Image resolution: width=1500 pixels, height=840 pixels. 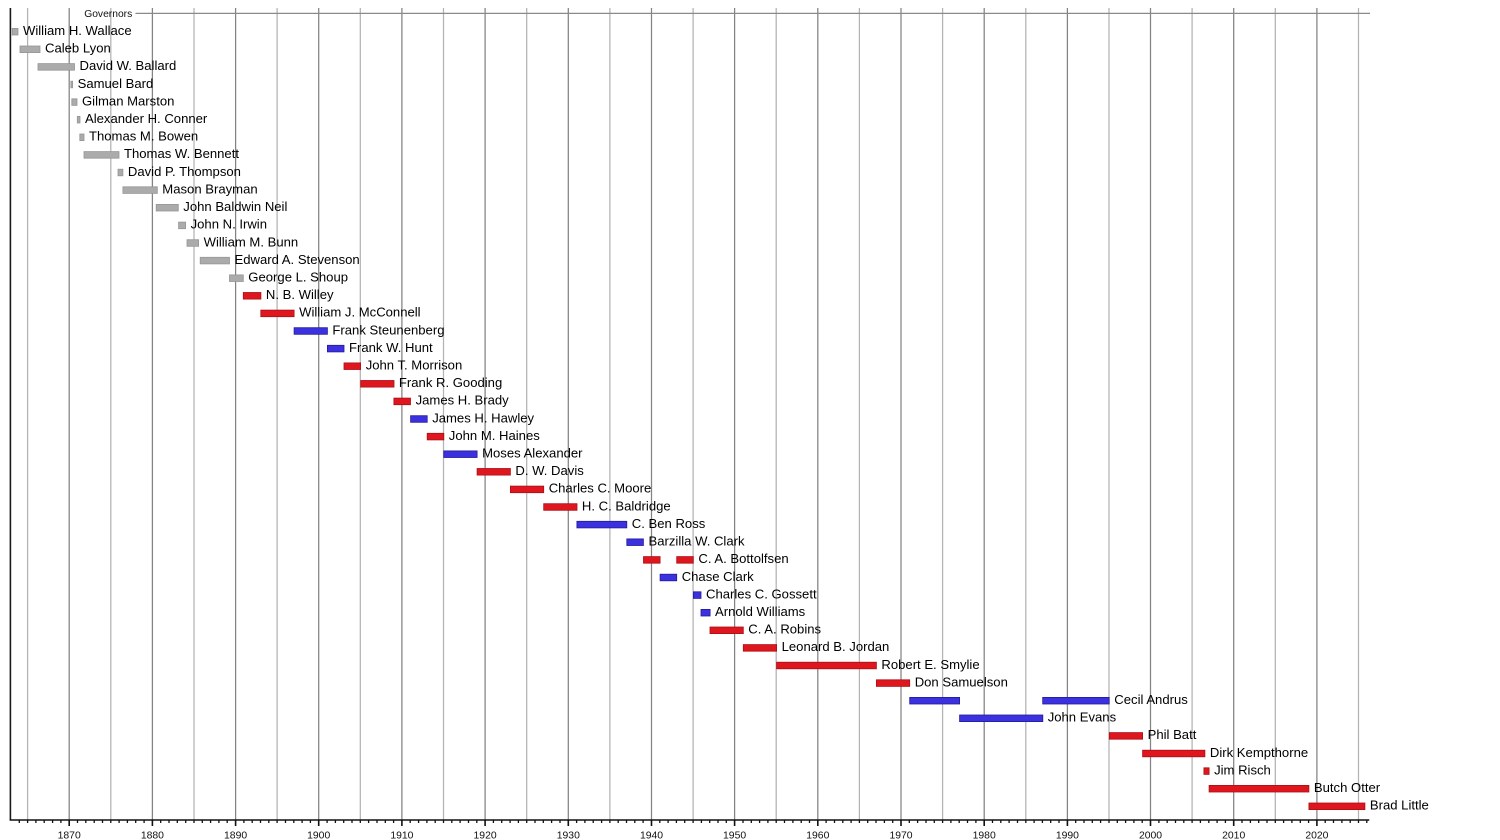 What do you see at coordinates (485, 835) in the screenshot?
I see `svg-text: 1920` at bounding box center [485, 835].